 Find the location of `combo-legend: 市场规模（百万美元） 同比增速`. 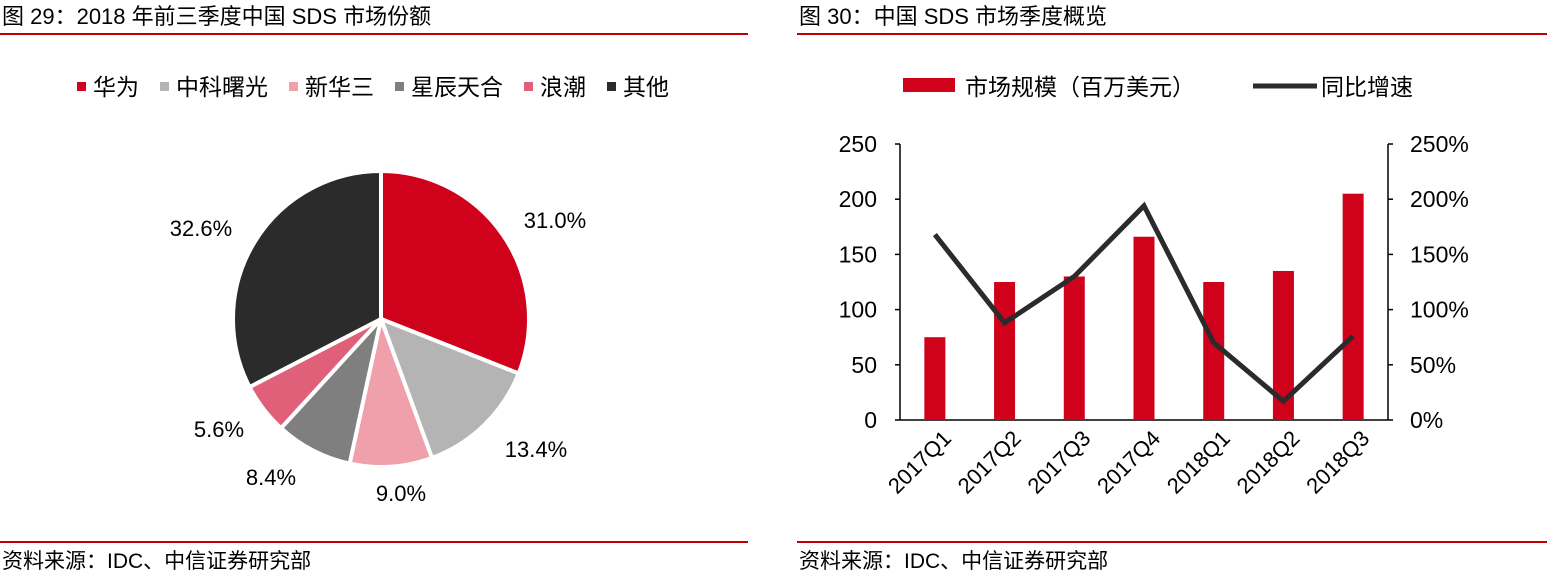

combo-legend: 市场规模（百万美元） 同比增速 is located at coordinates (1158, 87).